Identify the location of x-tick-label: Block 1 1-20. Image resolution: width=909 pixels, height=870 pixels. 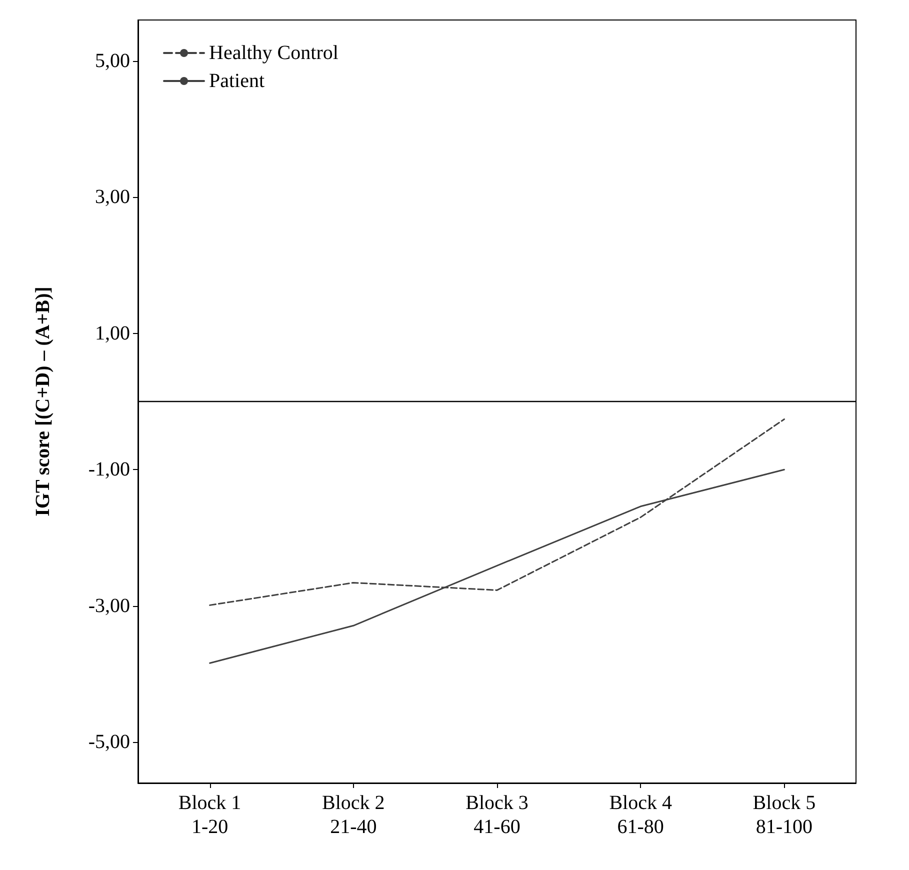
(210, 815).